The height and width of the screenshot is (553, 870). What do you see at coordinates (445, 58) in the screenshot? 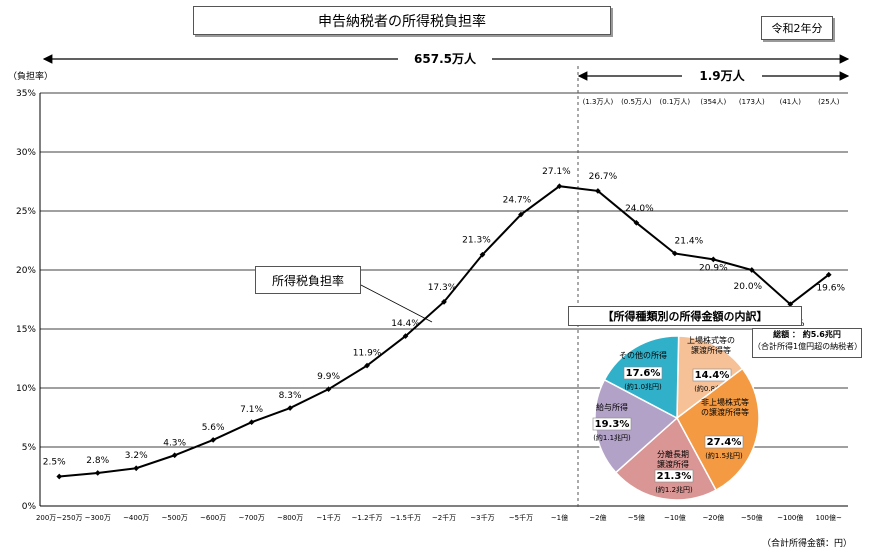
I see `total-span-label: 657.5万人` at bounding box center [445, 58].